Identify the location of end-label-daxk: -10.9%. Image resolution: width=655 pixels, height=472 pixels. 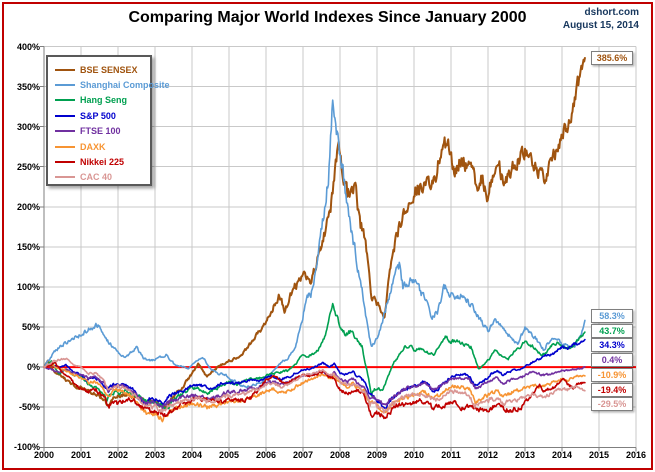
(612, 374).